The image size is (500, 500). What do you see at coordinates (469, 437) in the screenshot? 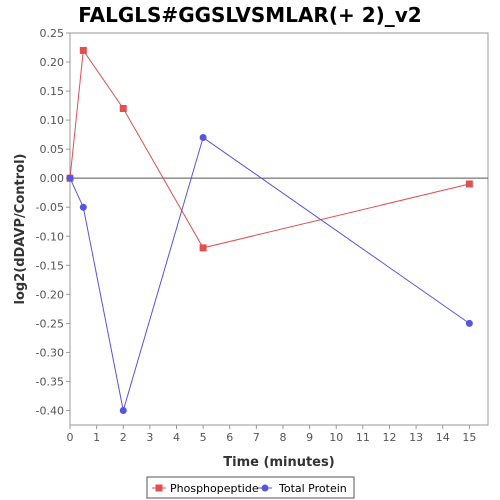
I see `x-tick-label: 15` at bounding box center [469, 437].